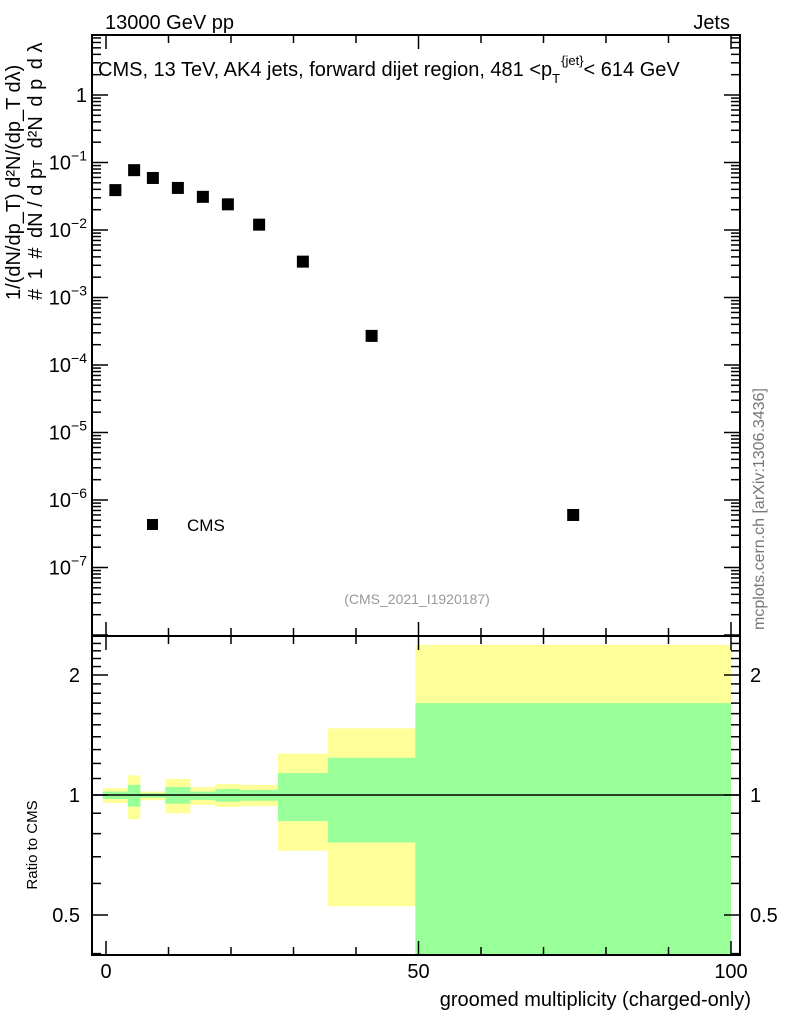  What do you see at coordinates (206, 525) in the screenshot?
I see `legend-label-cms: CMS` at bounding box center [206, 525].